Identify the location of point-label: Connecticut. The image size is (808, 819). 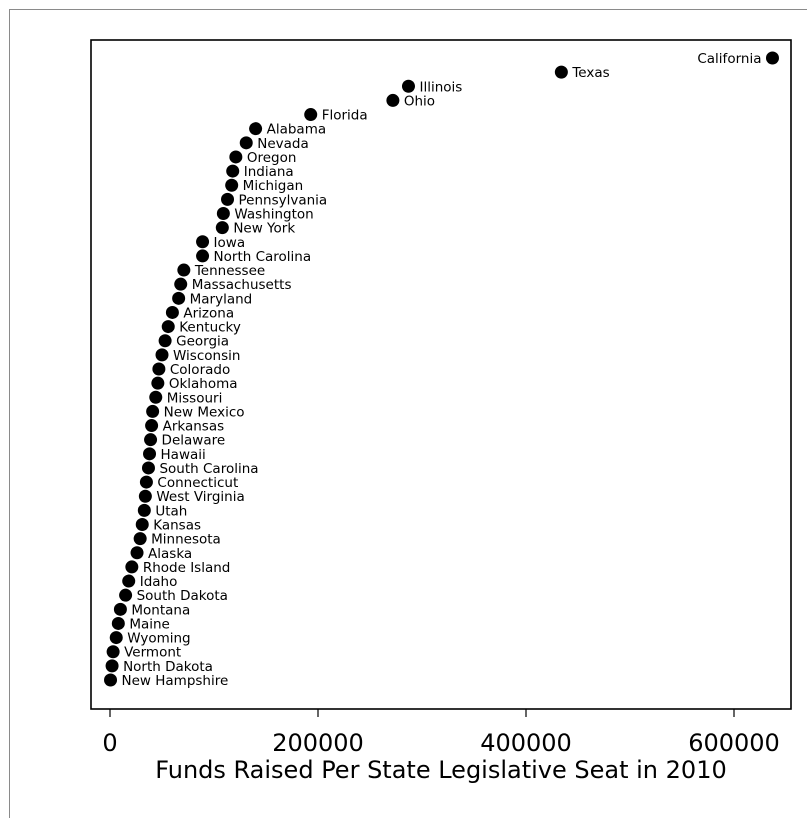
(197, 483).